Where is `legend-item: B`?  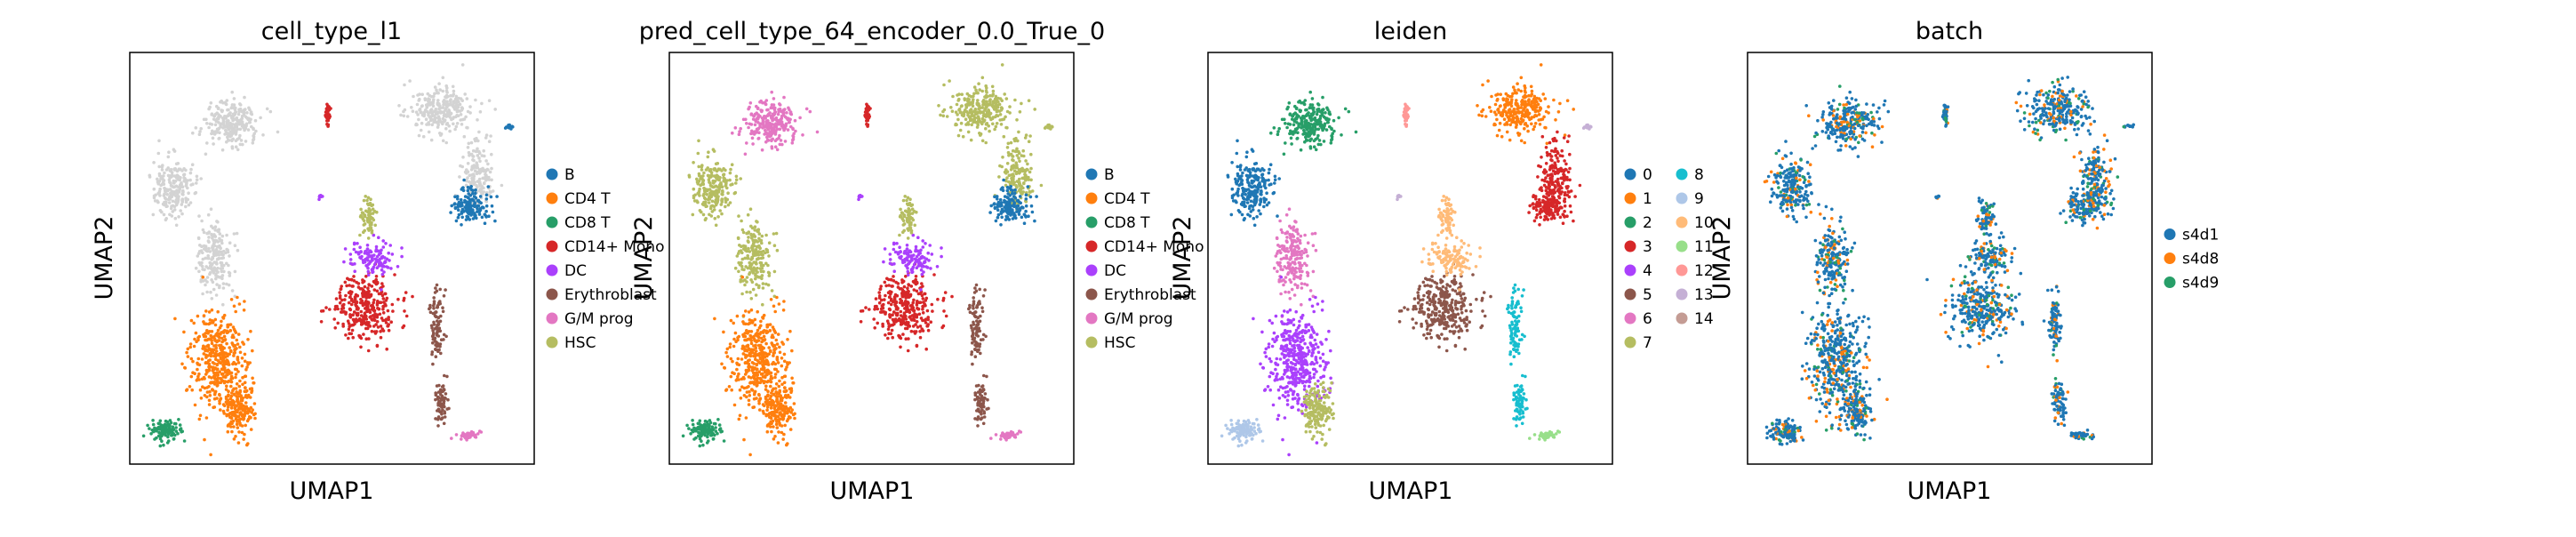
legend-item: B is located at coordinates (560, 175).